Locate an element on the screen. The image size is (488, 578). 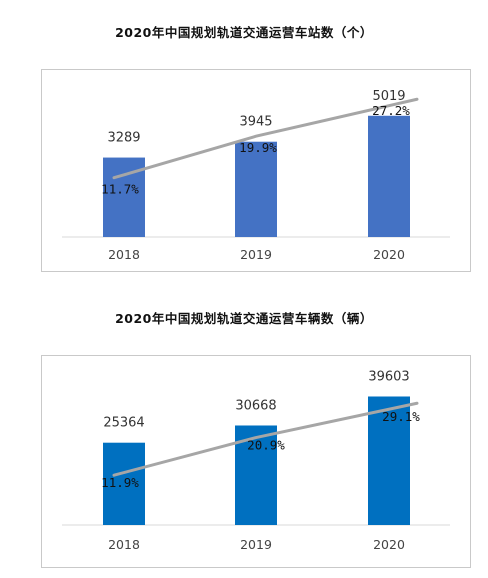
value-label-2020: 5019 is located at coordinates (388, 96).